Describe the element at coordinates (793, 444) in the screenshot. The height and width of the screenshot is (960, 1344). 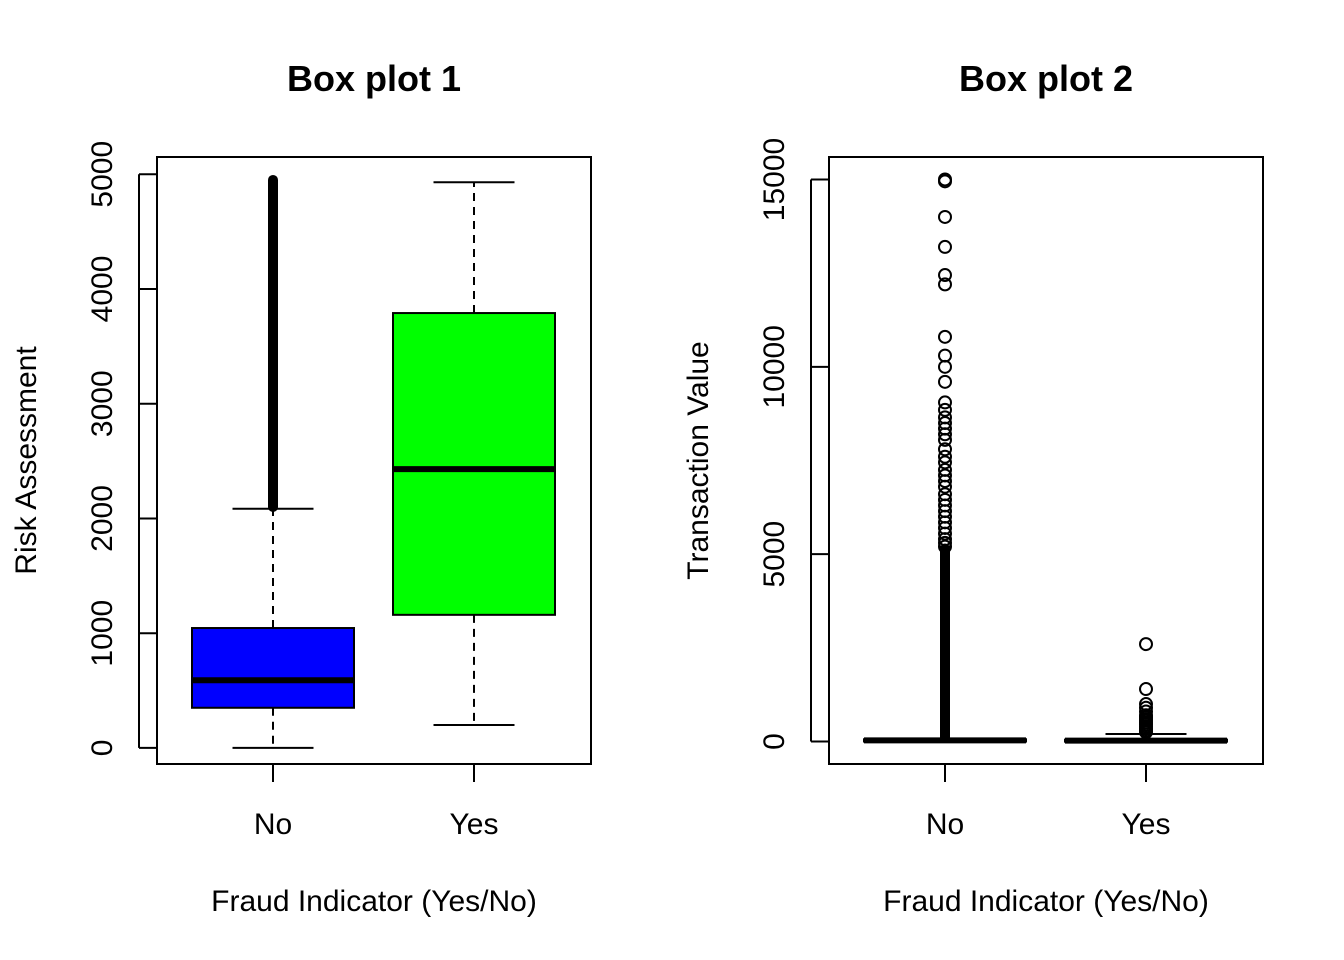
I see `y-axis: 0 5000 10000 15000` at that location.